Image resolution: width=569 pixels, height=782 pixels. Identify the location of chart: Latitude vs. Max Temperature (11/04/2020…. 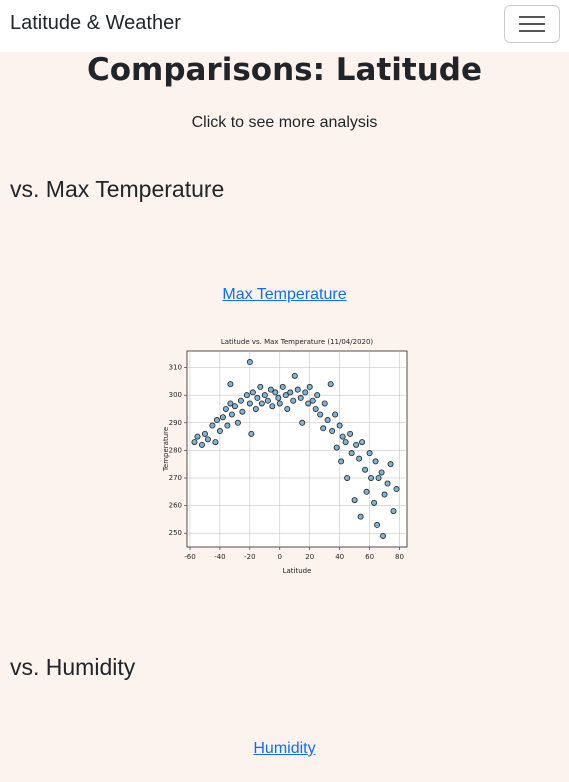
(285, 456).